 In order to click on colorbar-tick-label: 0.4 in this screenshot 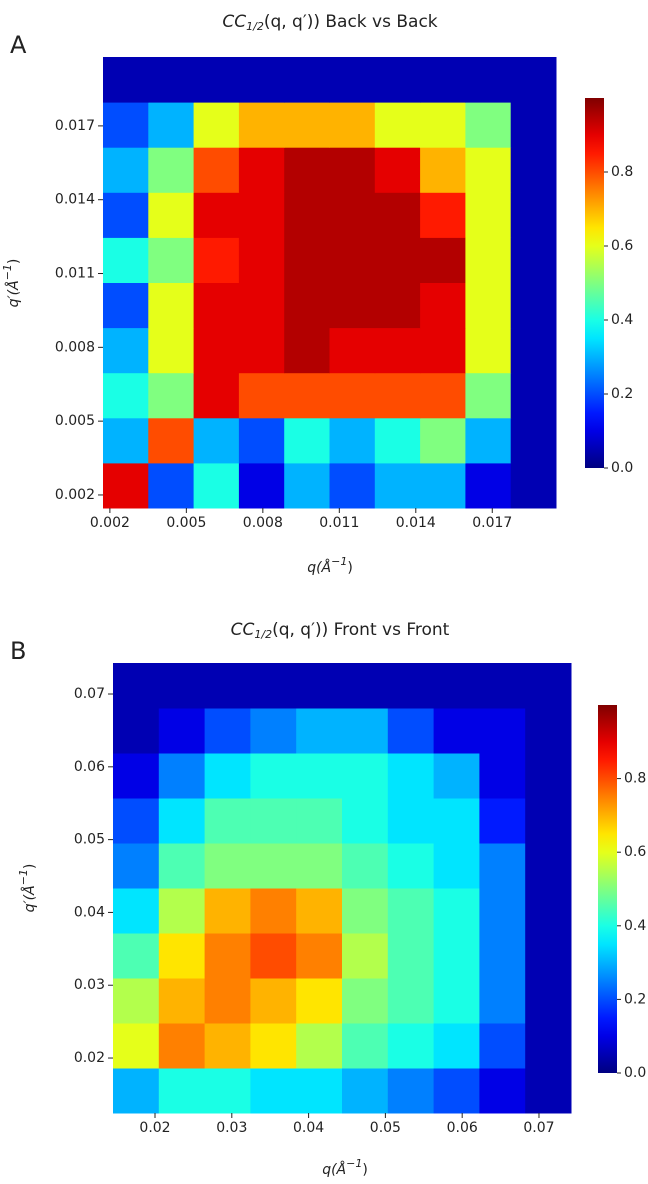, I will do `click(635, 926)`.